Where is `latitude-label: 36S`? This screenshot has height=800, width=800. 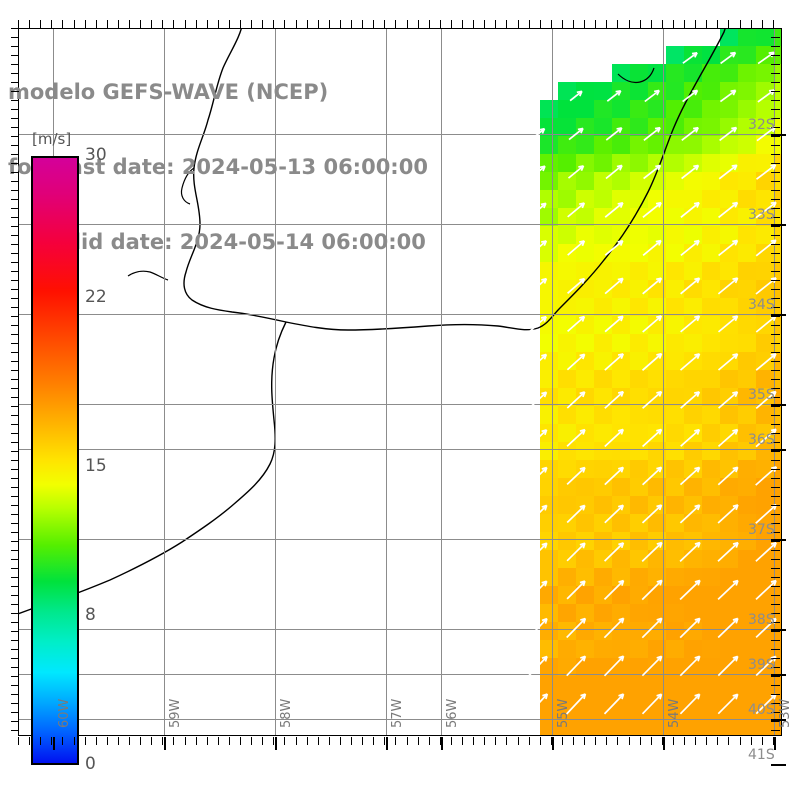 latitude-label: 36S is located at coordinates (761, 440).